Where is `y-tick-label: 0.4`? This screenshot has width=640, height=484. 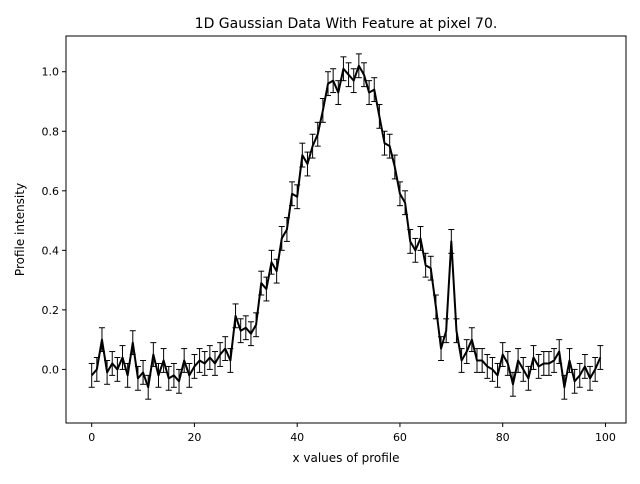
y-tick-label: 0.4 is located at coordinates (51, 250).